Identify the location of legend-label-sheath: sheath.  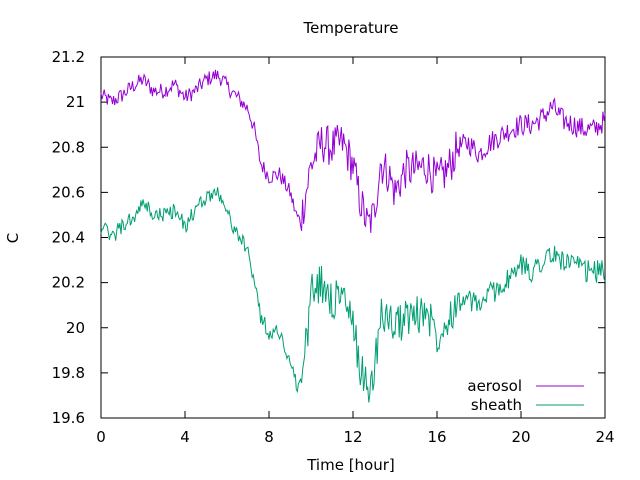
(496, 405).